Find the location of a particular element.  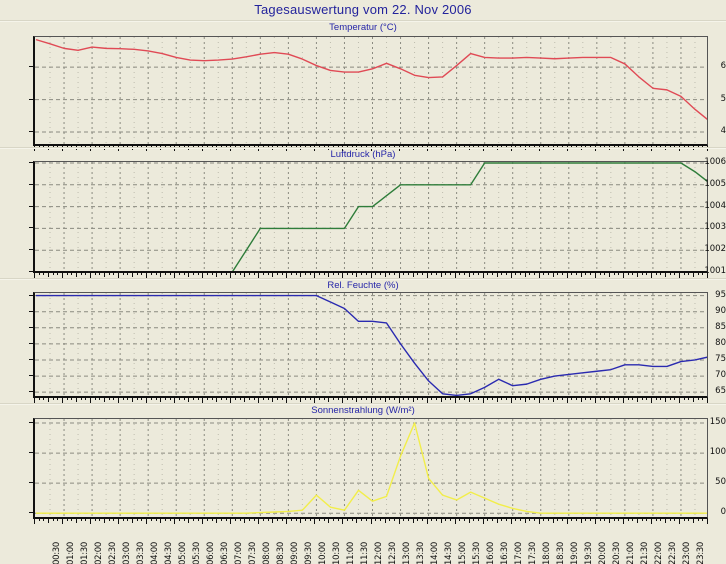

x-tick-label: 19:00 is located at coordinates (575, 553).